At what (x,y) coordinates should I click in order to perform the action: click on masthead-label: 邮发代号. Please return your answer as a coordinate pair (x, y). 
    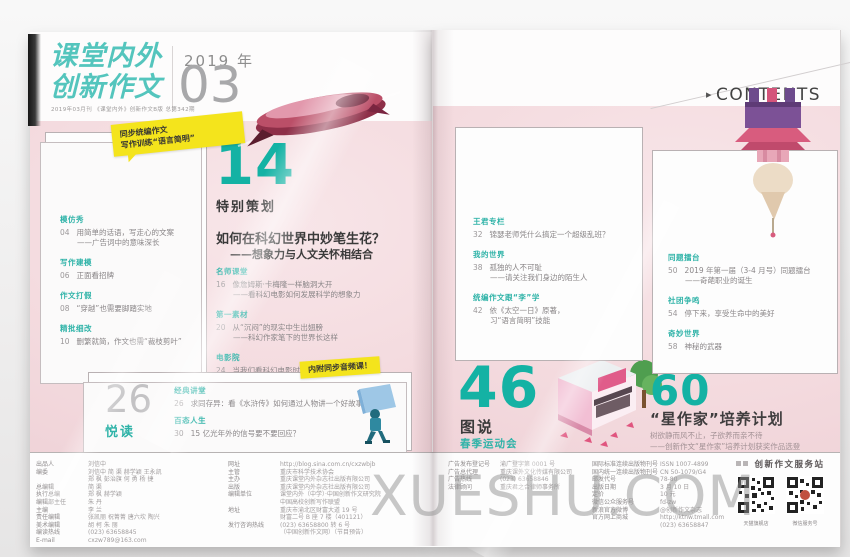
    Looking at the image, I should click on (604, 480).